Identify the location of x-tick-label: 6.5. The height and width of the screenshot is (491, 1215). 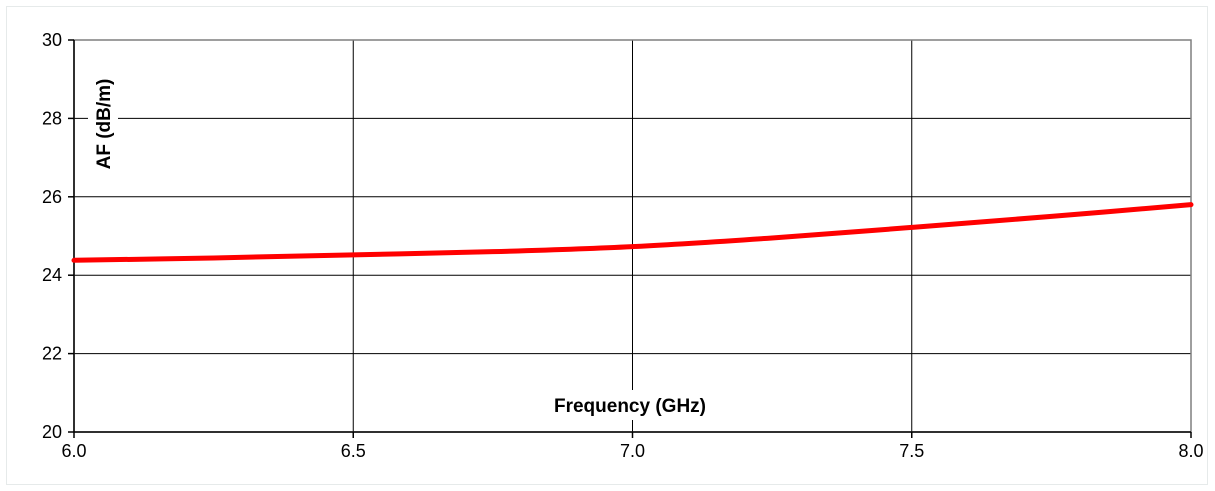
(353, 451).